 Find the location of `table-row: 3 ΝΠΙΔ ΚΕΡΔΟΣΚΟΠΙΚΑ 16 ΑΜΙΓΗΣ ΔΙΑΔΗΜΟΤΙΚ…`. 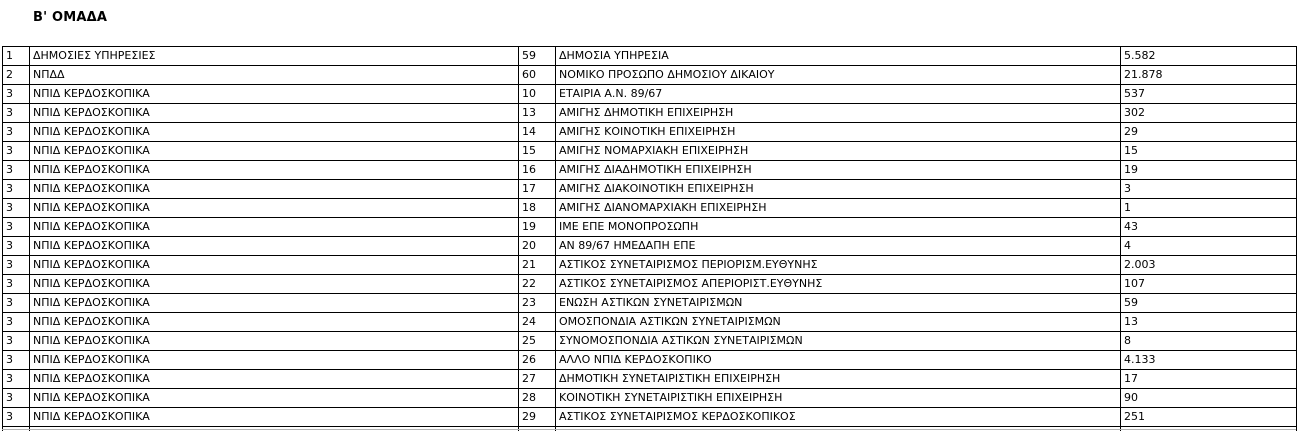

table-row: 3 ΝΠΙΔ ΚΕΡΔΟΣΚΟΠΙΚΑ 16 ΑΜΙΓΗΣ ΔΙΑΔΗΜΟΤΙΚ… is located at coordinates (649, 170).